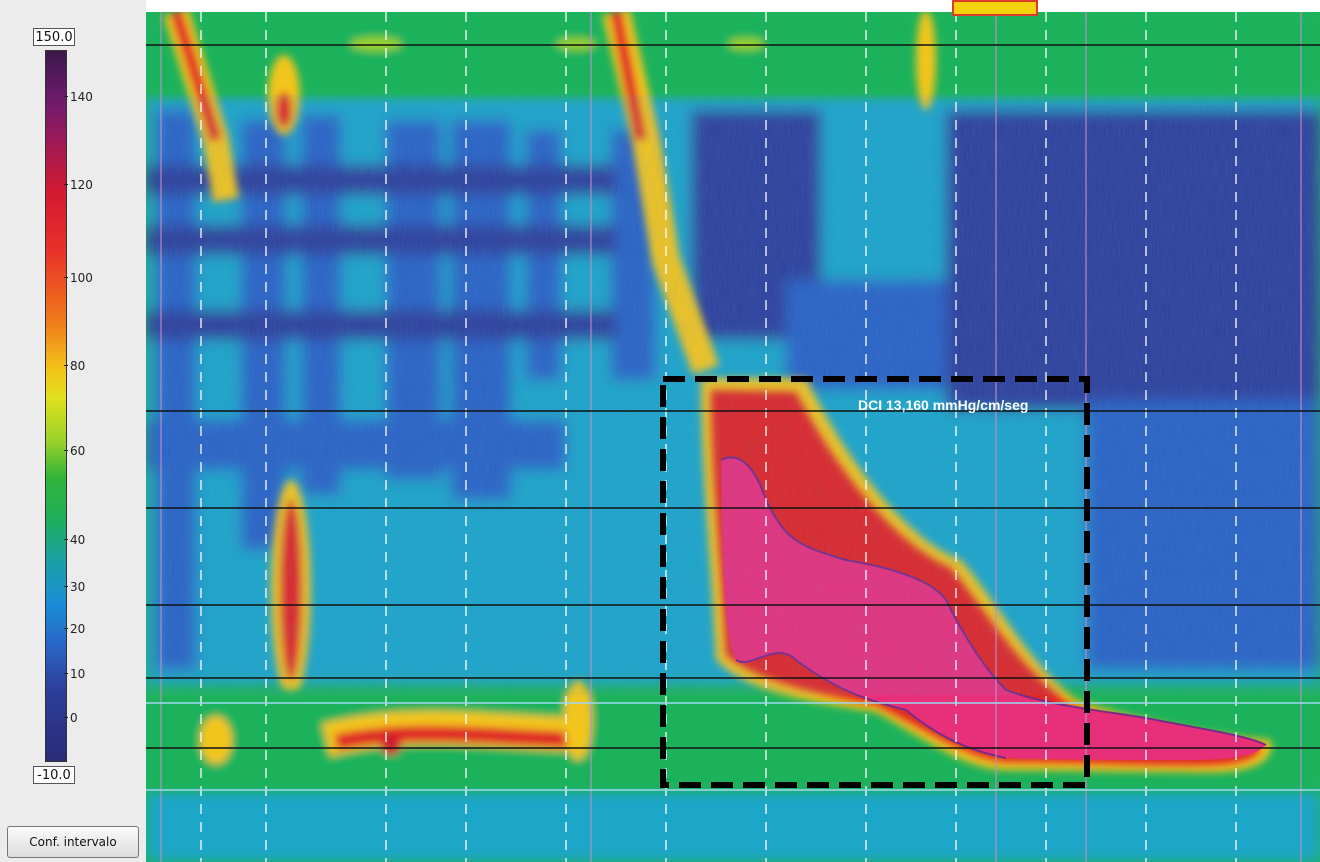  I want to click on top-marker, so click(995, 8).